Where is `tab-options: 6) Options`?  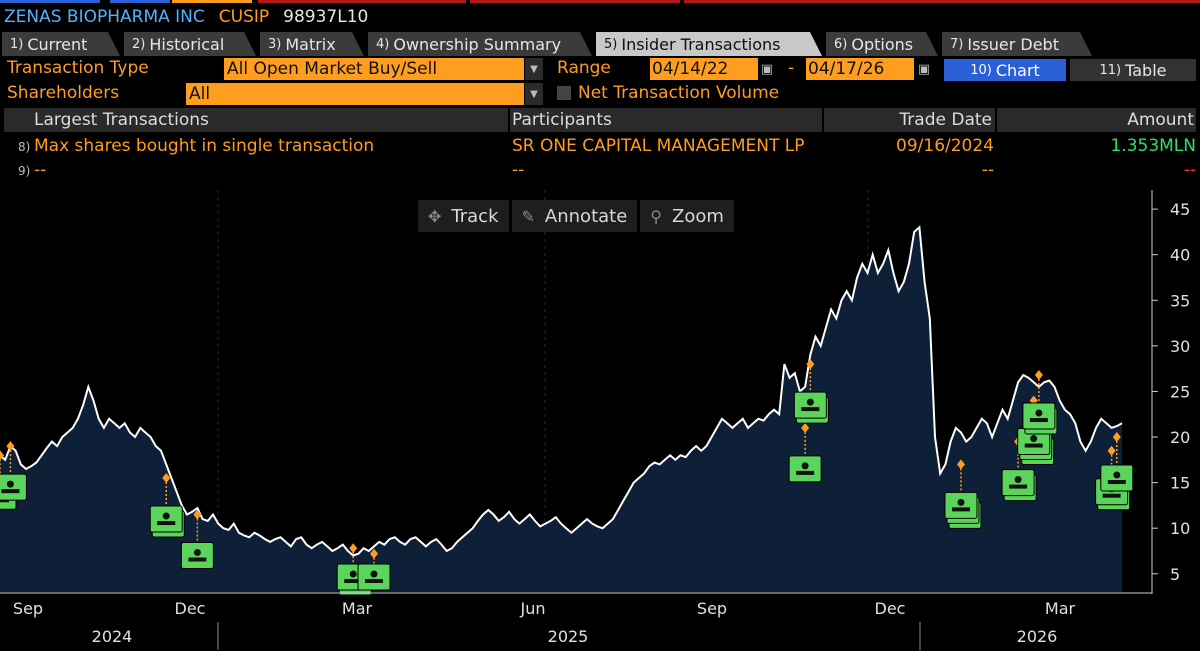
tab-options: 6) Options is located at coordinates (882, 44).